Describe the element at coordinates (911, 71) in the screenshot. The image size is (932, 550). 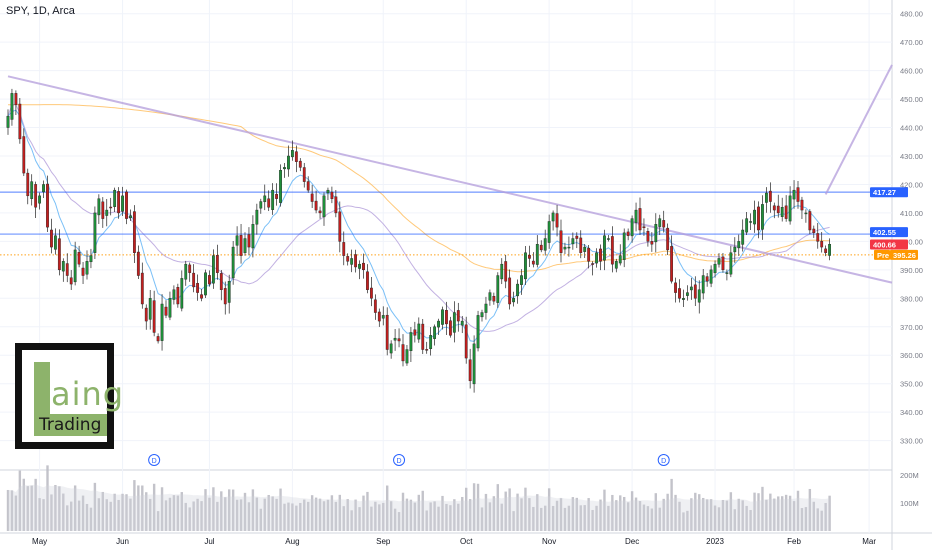
I see `price-tick-label: 460.00` at that location.